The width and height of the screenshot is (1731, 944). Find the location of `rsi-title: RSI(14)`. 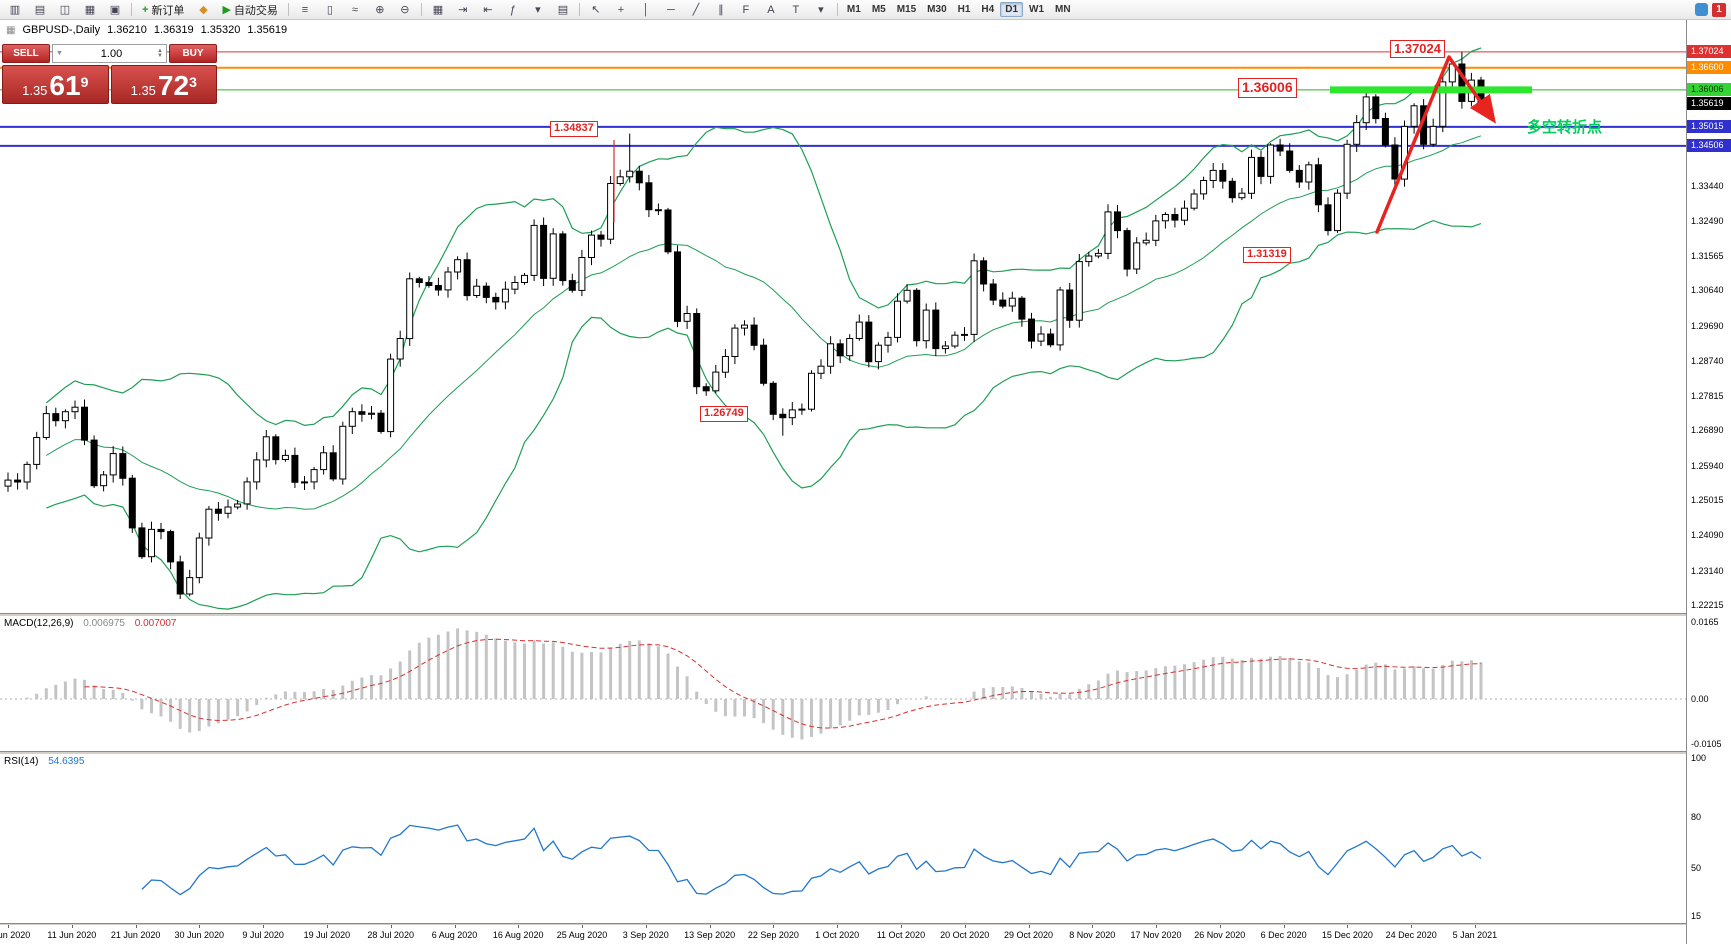

rsi-title: RSI(14) is located at coordinates (21, 761).